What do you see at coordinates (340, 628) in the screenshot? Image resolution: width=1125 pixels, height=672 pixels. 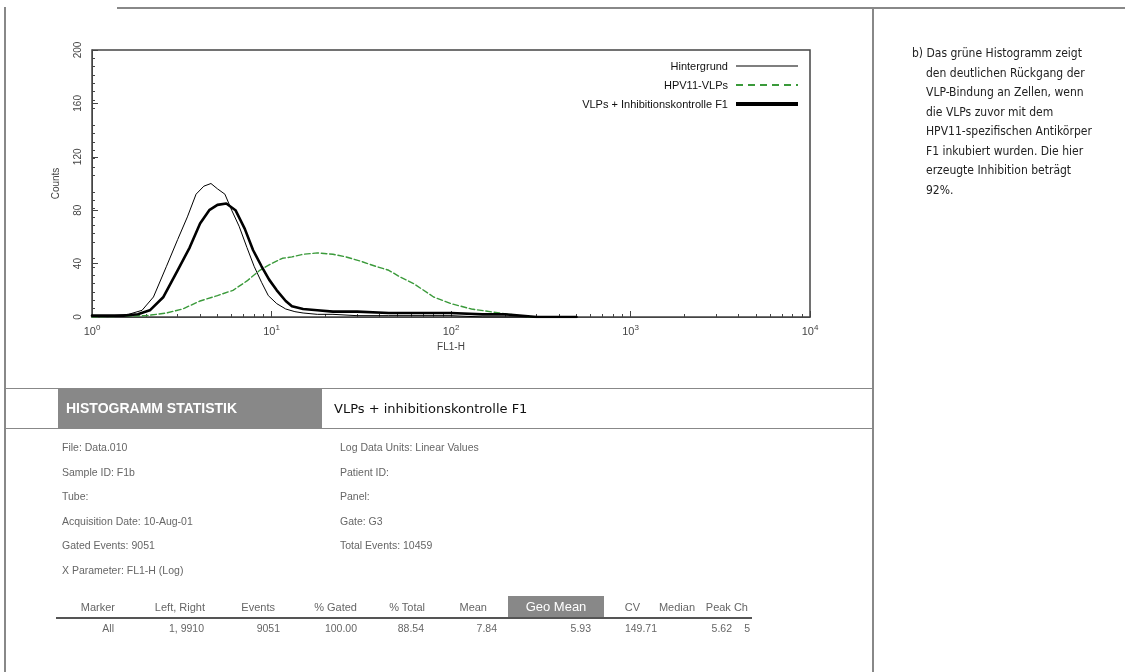 I see `text: 100.00` at bounding box center [340, 628].